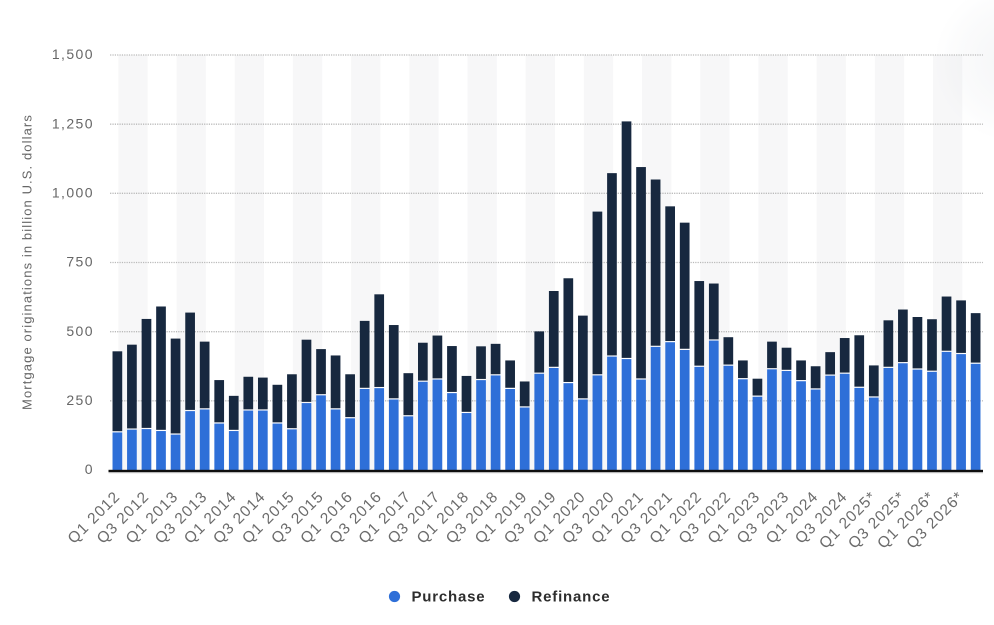 Image resolution: width=994 pixels, height=625 pixels. I want to click on svg-text: 0, so click(89, 469).